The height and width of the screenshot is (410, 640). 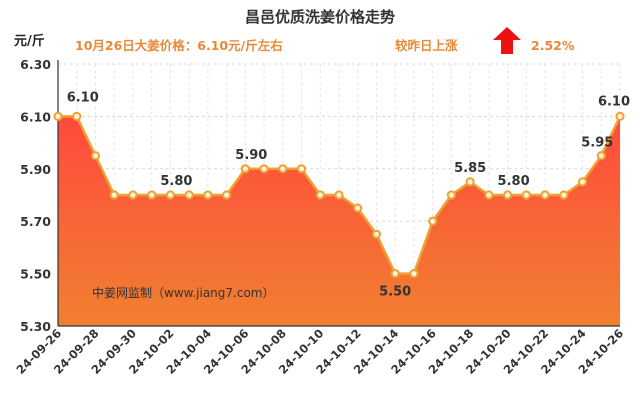 I want to click on data-label-24-10-06: 5.90, so click(x=251, y=155).